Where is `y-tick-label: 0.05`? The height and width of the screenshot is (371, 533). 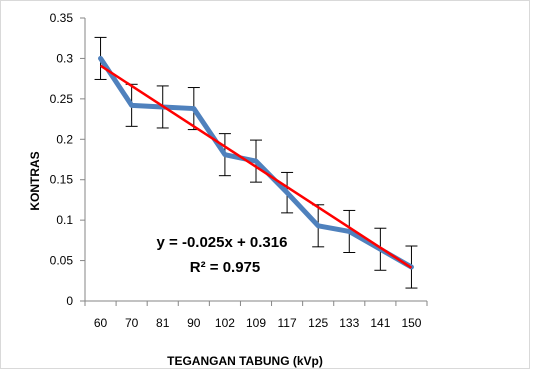 y-tick-label: 0.05 is located at coordinates (62, 261).